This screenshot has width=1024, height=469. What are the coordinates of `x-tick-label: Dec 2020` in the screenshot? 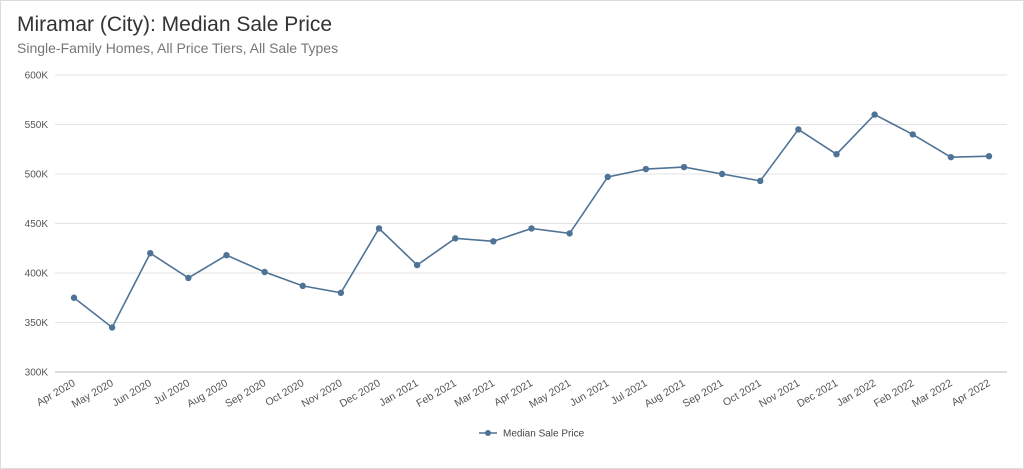 It's located at (360, 393).